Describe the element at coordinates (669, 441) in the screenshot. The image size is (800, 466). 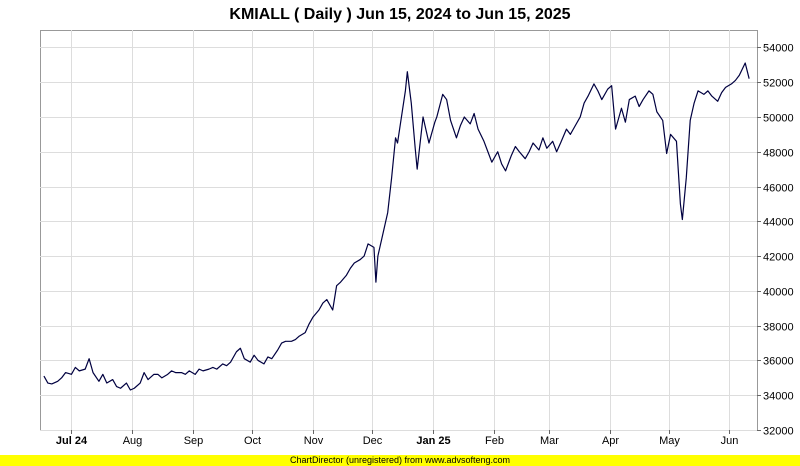
I see `x-tick-label-10: May` at that location.